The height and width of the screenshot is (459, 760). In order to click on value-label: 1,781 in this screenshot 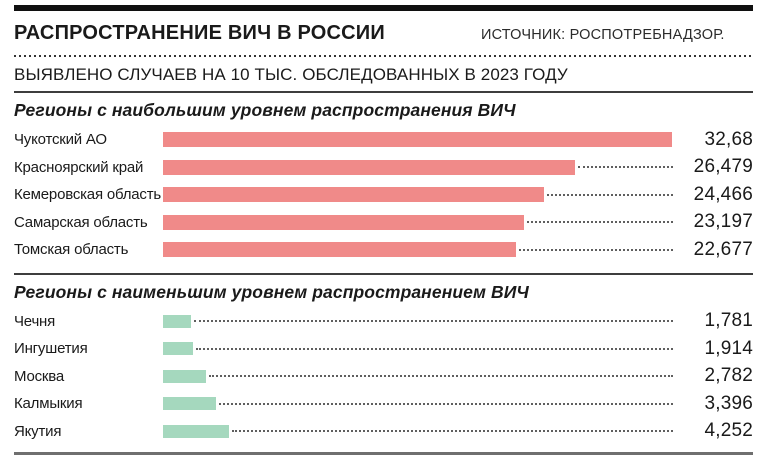, I will do `click(728, 321)`.